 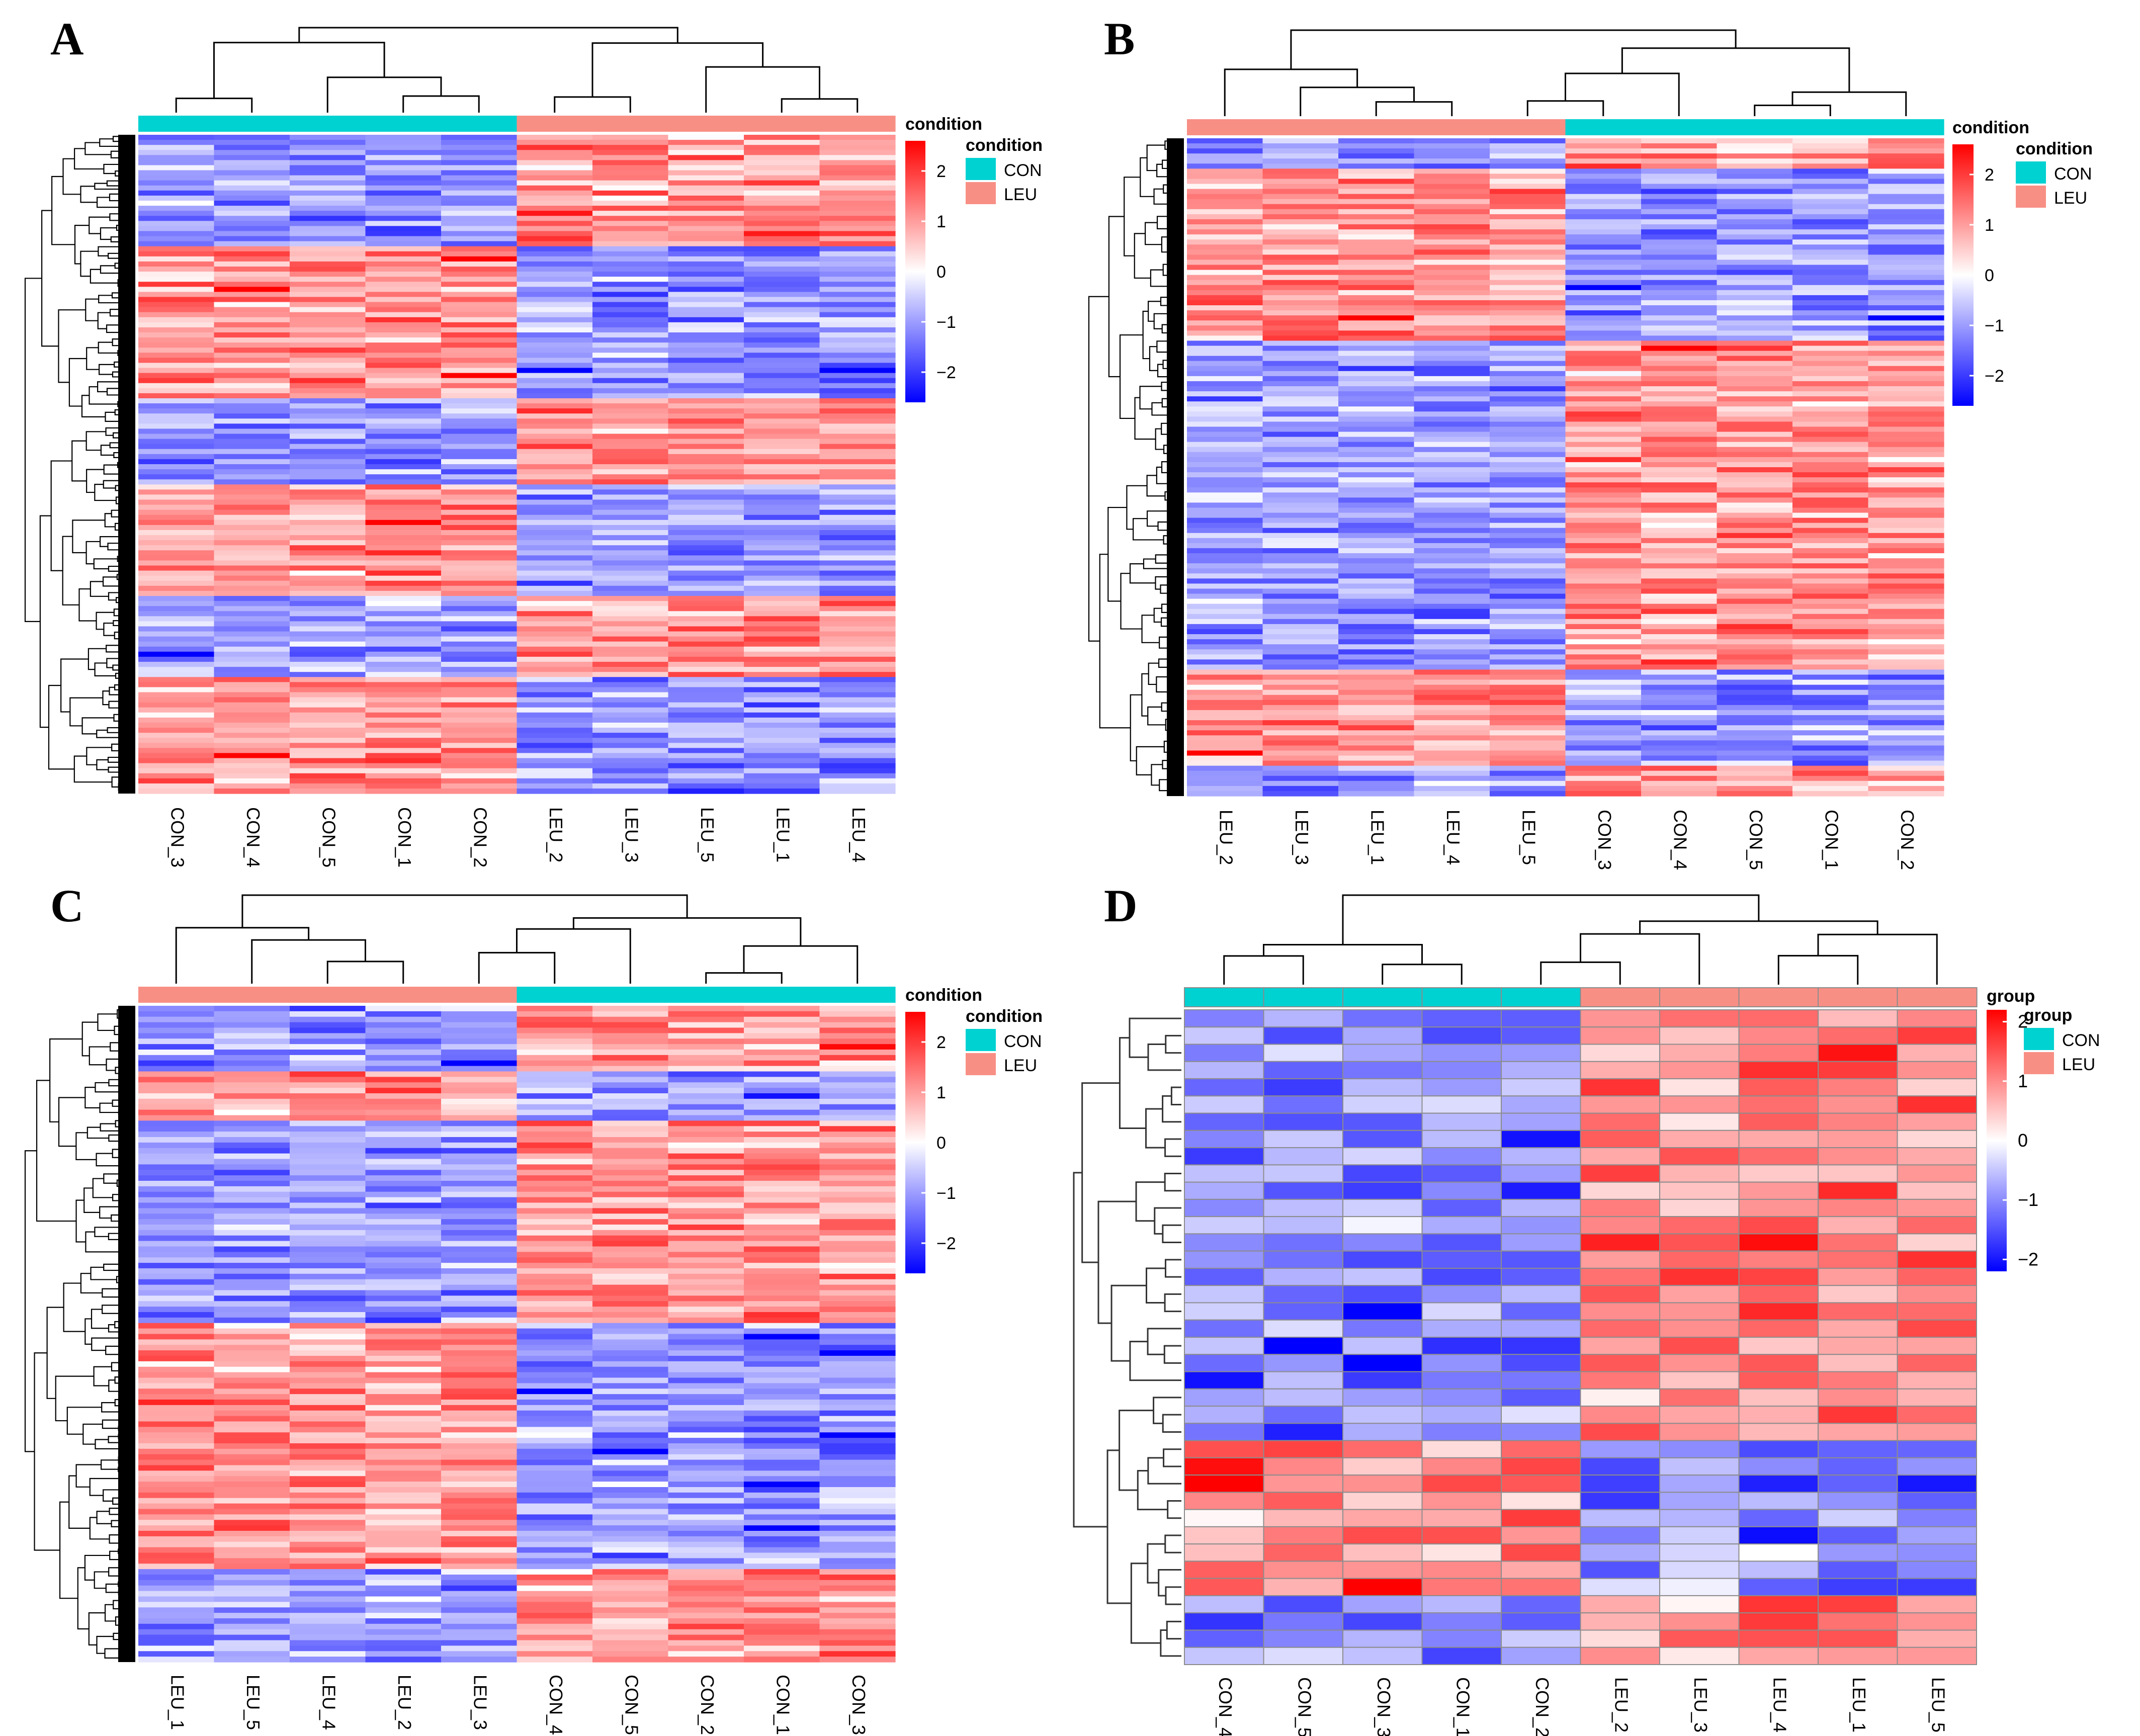 What do you see at coordinates (1818, 970) in the screenshot?
I see `column-dendrogram-branch` at bounding box center [1818, 970].